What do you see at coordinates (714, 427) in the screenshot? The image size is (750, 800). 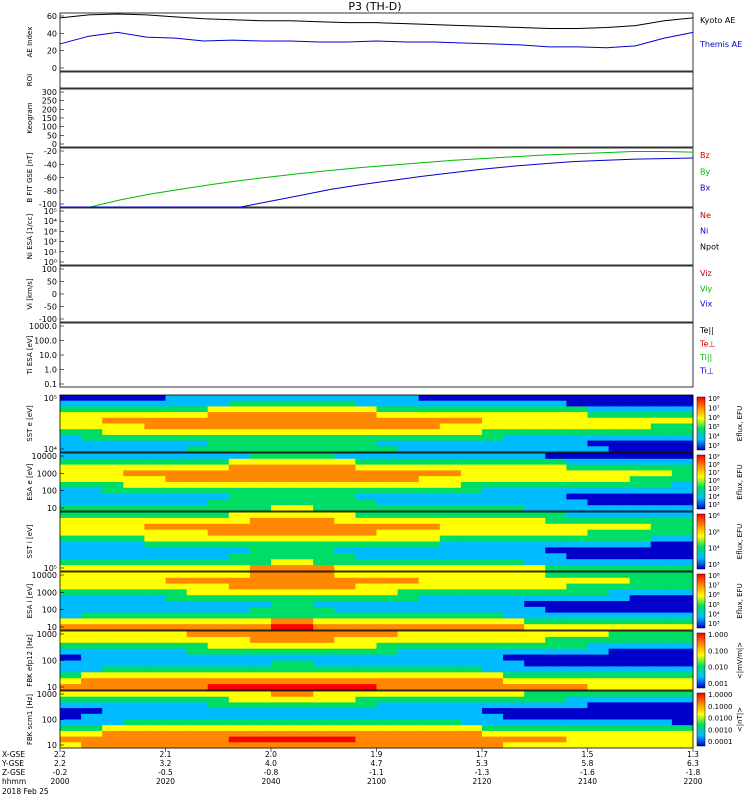 I see `colorbar-tick-label: 10⁵` at bounding box center [714, 427].